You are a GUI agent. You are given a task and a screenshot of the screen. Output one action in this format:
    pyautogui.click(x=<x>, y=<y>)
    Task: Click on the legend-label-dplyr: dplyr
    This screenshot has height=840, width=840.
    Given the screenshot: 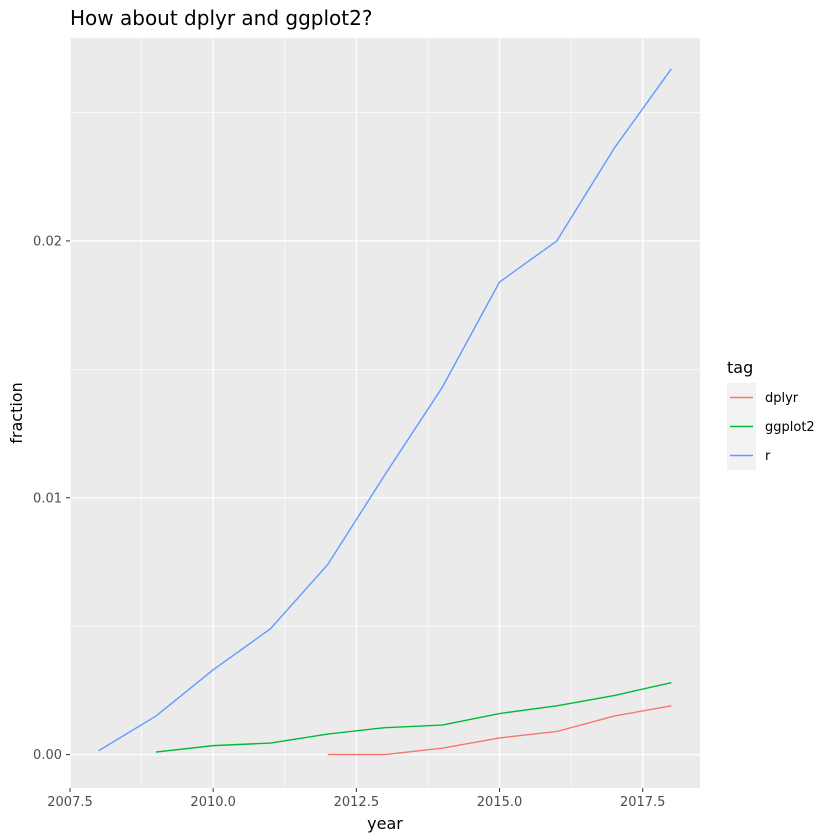 What is the action you would take?
    pyautogui.click(x=782, y=398)
    